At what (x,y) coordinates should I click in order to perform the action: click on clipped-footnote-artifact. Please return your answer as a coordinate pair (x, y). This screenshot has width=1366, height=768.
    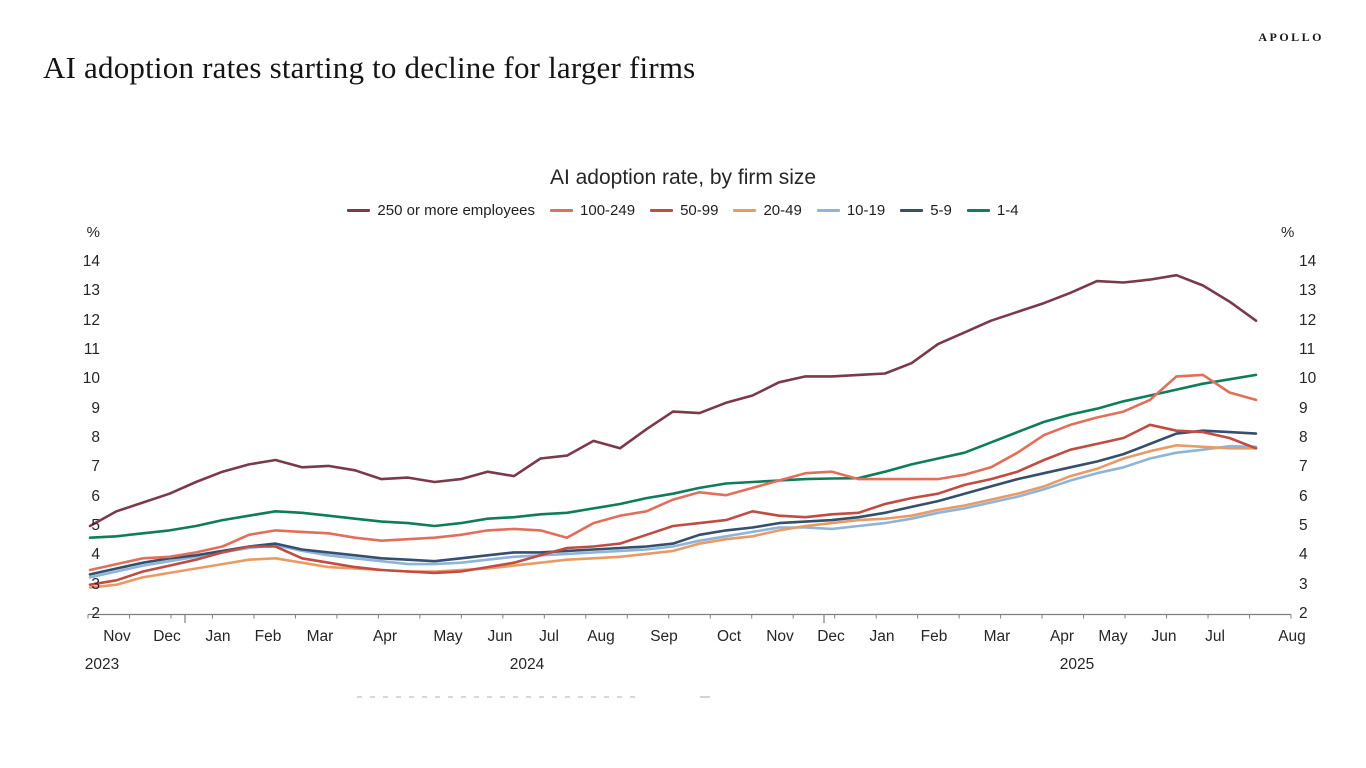
    Looking at the image, I should click on (533, 697).